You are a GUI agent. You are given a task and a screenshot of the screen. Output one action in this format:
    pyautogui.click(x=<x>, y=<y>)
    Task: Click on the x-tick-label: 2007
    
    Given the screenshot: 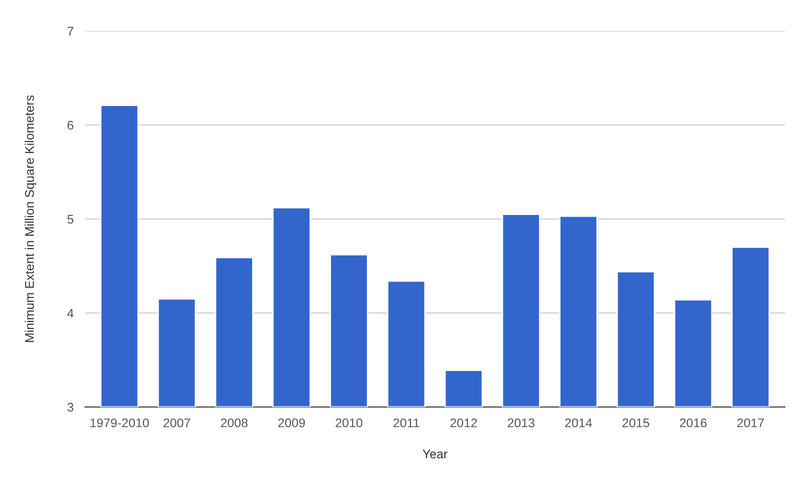 What is the action you would take?
    pyautogui.click(x=177, y=423)
    